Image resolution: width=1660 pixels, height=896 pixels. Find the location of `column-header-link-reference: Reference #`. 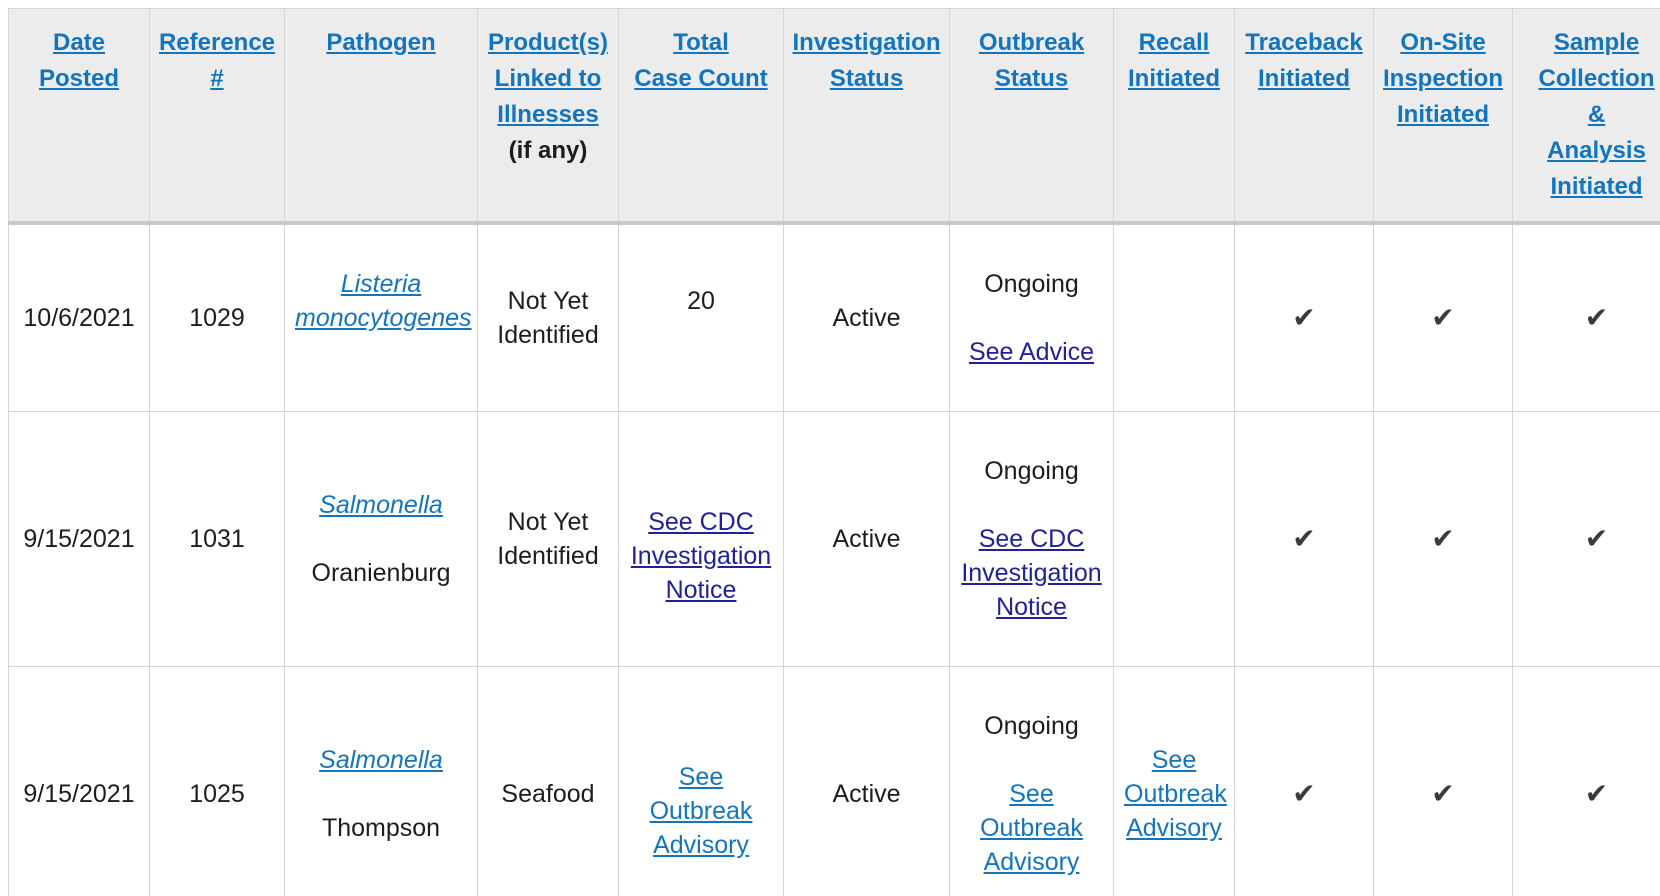

column-header-link-reference: Reference # is located at coordinates (217, 60).